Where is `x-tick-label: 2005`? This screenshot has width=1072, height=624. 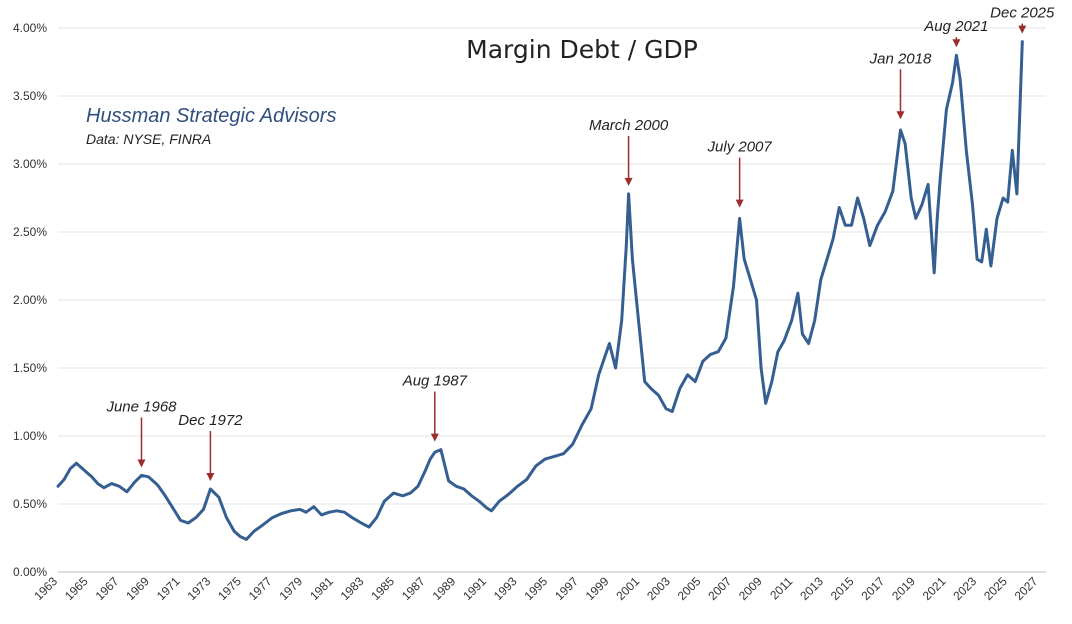 x-tick-label: 2005 is located at coordinates (689, 588).